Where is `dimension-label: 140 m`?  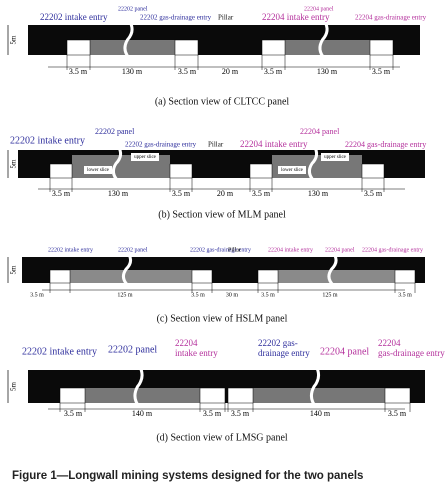 dimension-label: 140 m is located at coordinates (142, 413).